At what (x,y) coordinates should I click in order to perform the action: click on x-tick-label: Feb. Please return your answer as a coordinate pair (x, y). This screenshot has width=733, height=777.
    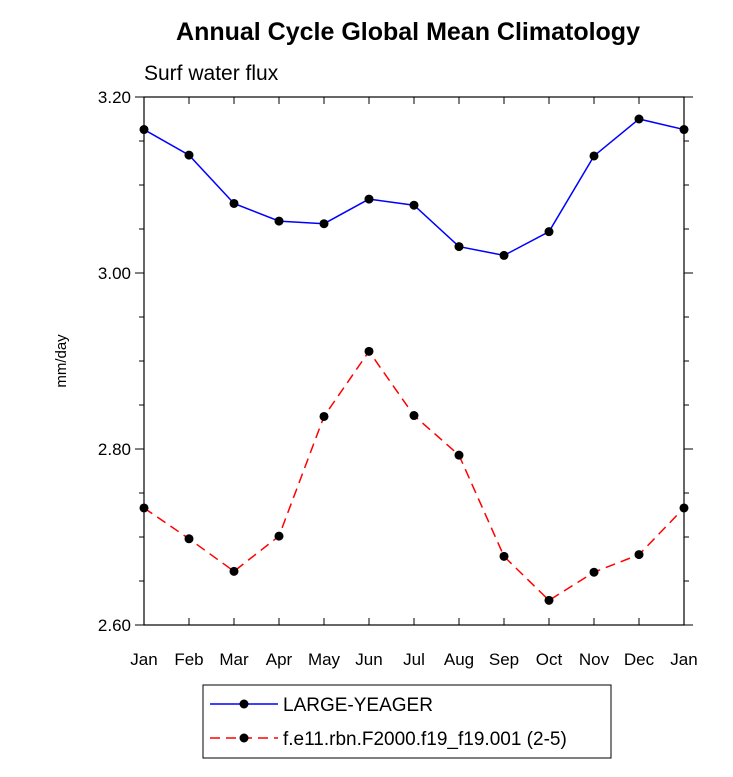
    Looking at the image, I should click on (188, 659).